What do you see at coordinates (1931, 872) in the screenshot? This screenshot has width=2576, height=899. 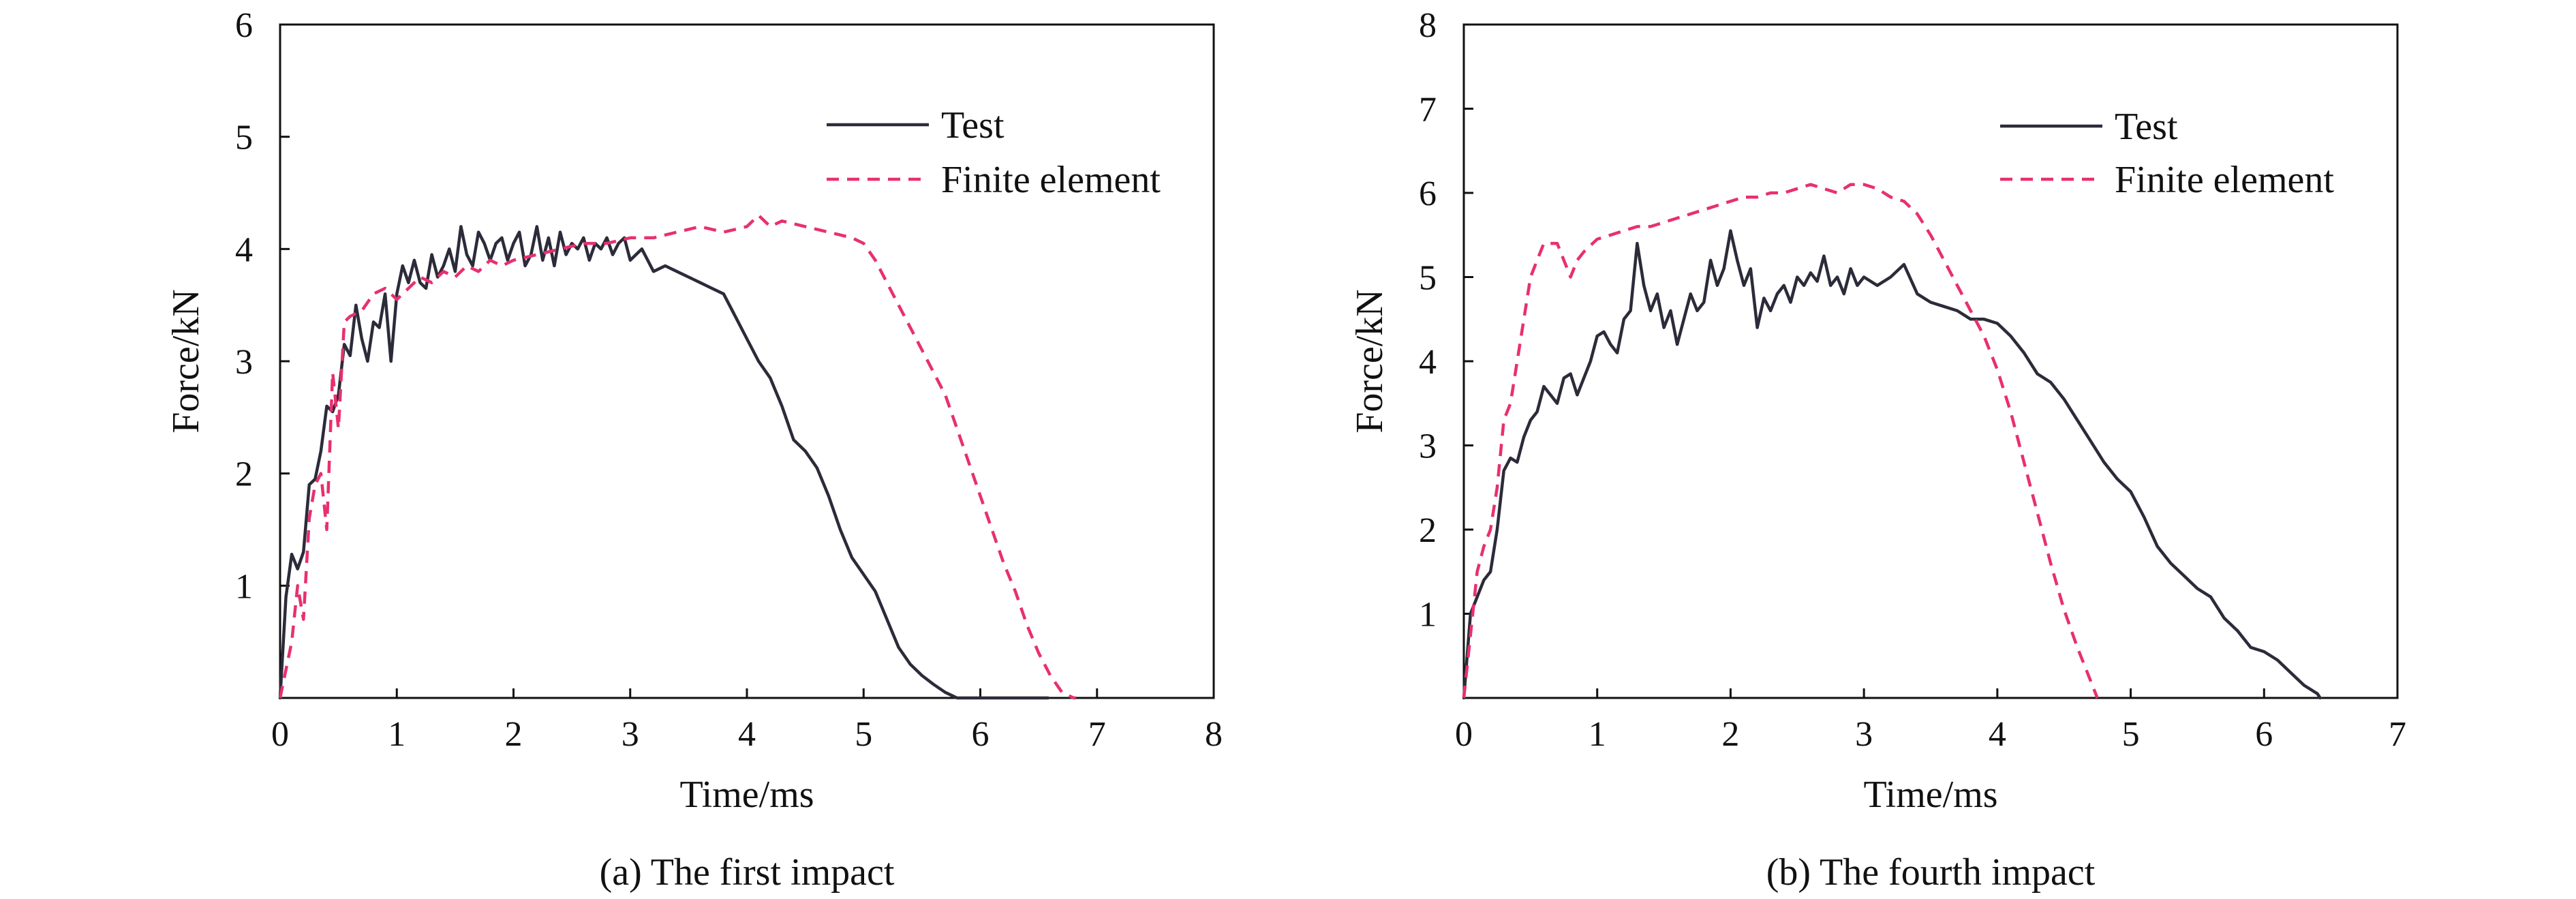 I see `chart-caption: (b) The fourth impact` at bounding box center [1931, 872].